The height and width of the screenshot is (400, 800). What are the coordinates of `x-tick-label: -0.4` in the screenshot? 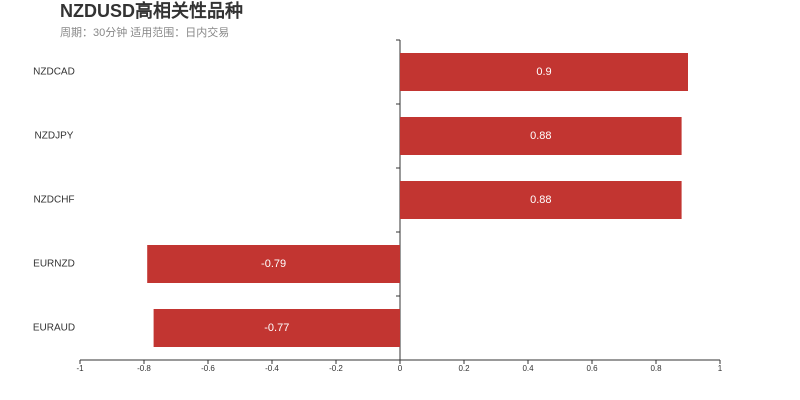 It's located at (272, 368).